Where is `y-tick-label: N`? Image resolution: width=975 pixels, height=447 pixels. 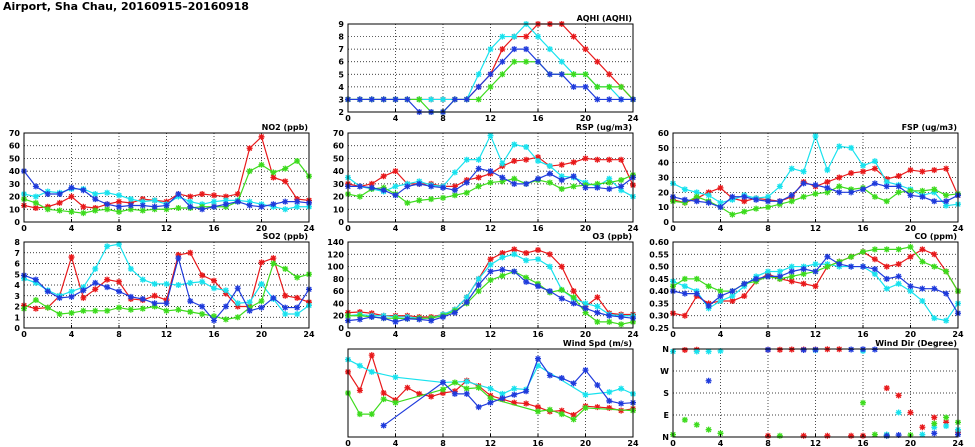
y-tick-label: N is located at coordinates (665, 437).